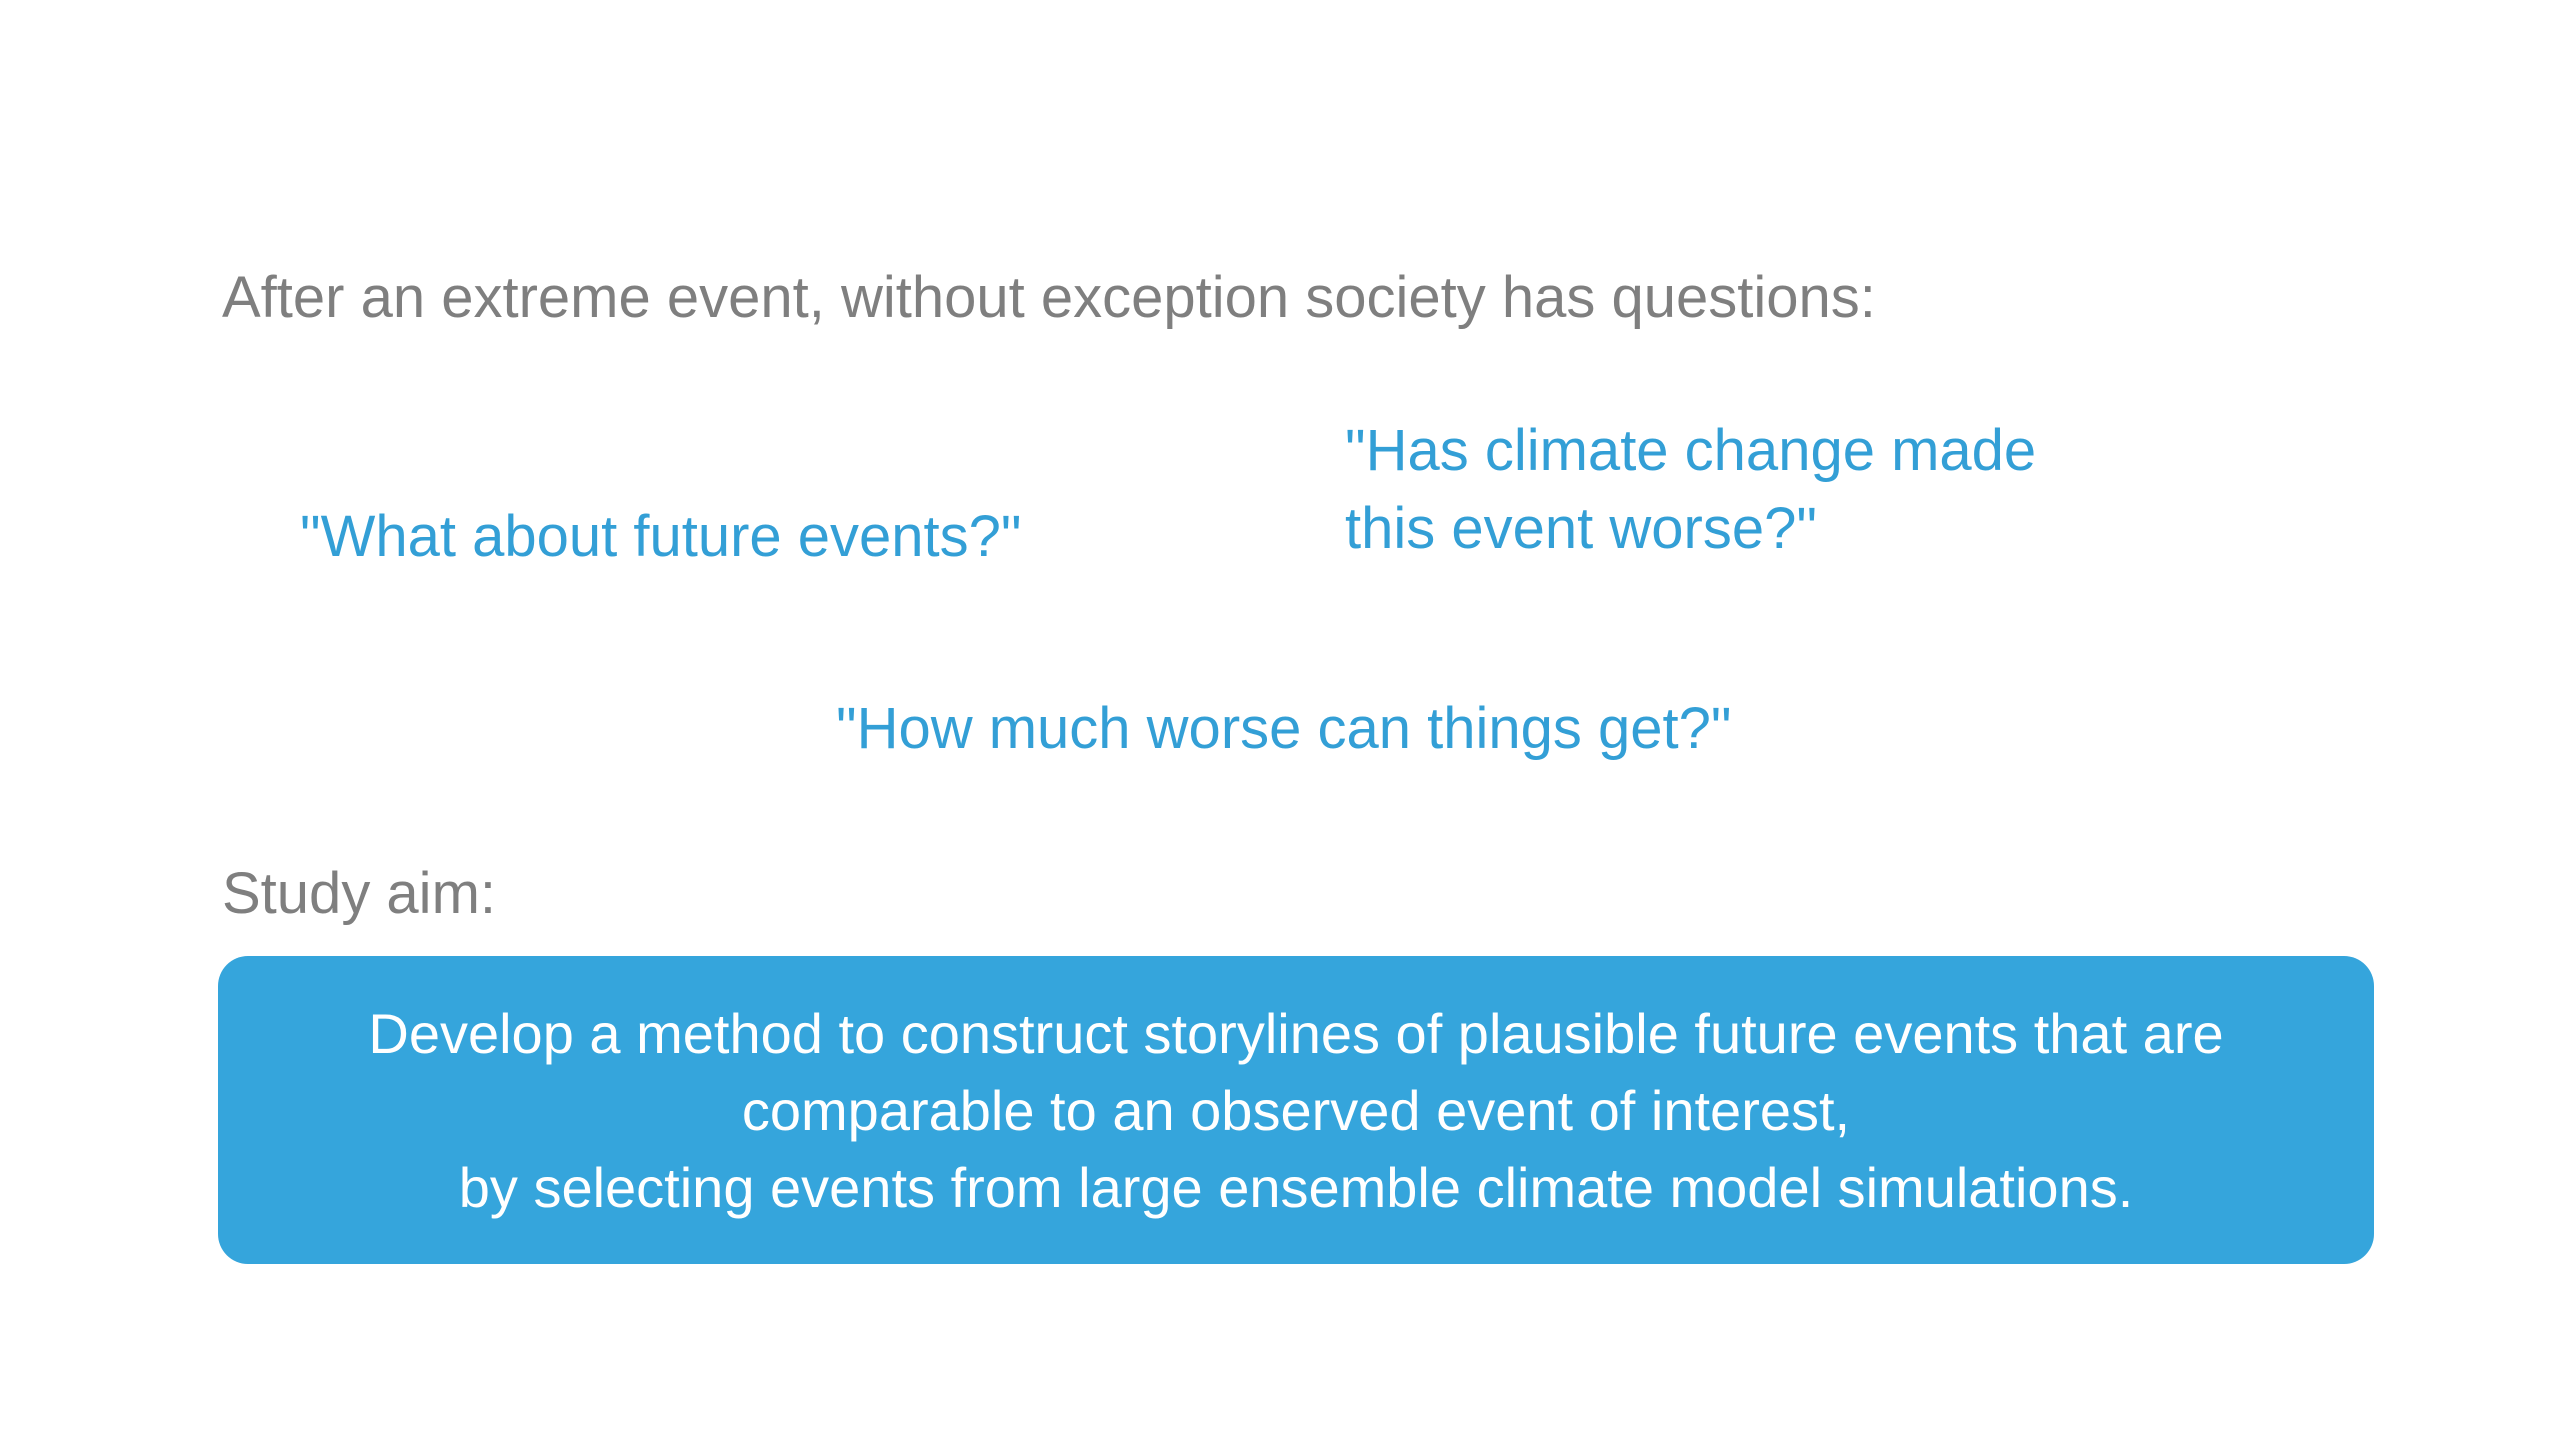  What do you see at coordinates (359, 893) in the screenshot?
I see `study-aim-label: Study aim:` at bounding box center [359, 893].